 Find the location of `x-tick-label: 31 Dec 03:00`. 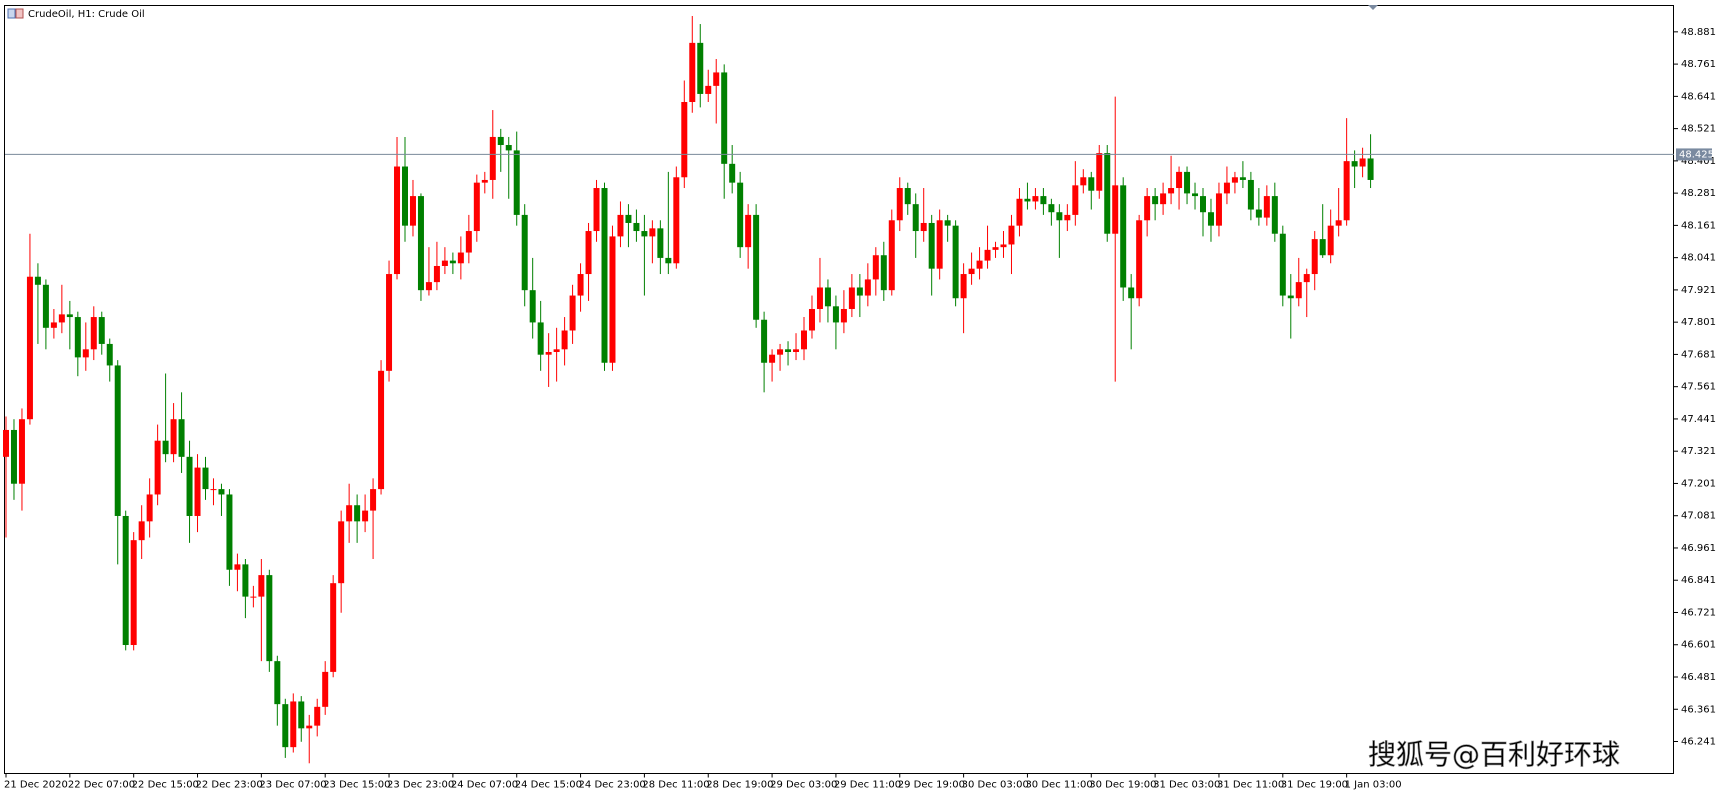

x-tick-label: 31 Dec 03:00 is located at coordinates (1186, 785).